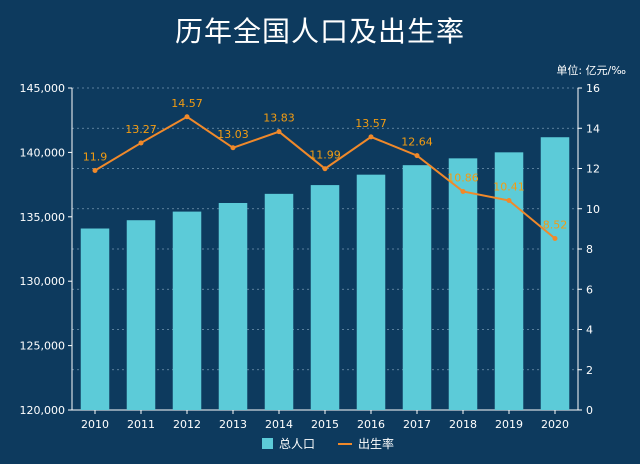  I want to click on x-tick-label: 2020, so click(555, 424).